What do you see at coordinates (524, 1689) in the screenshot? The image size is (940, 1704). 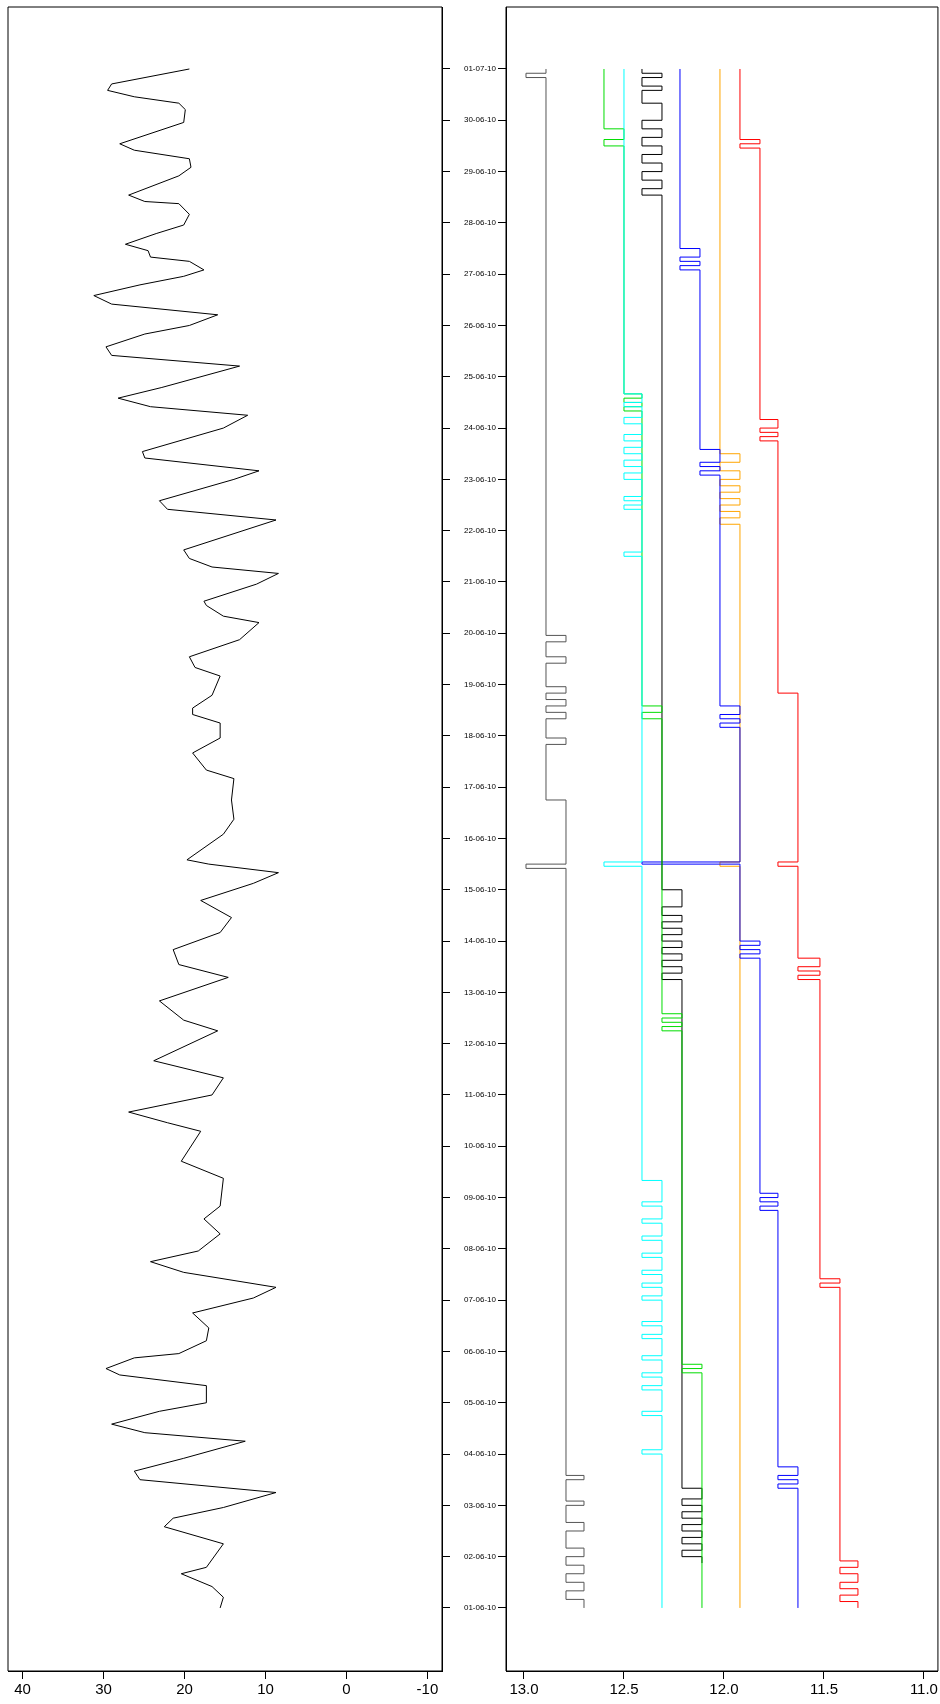 I see `x-tick-label: 13.0` at bounding box center [524, 1689].